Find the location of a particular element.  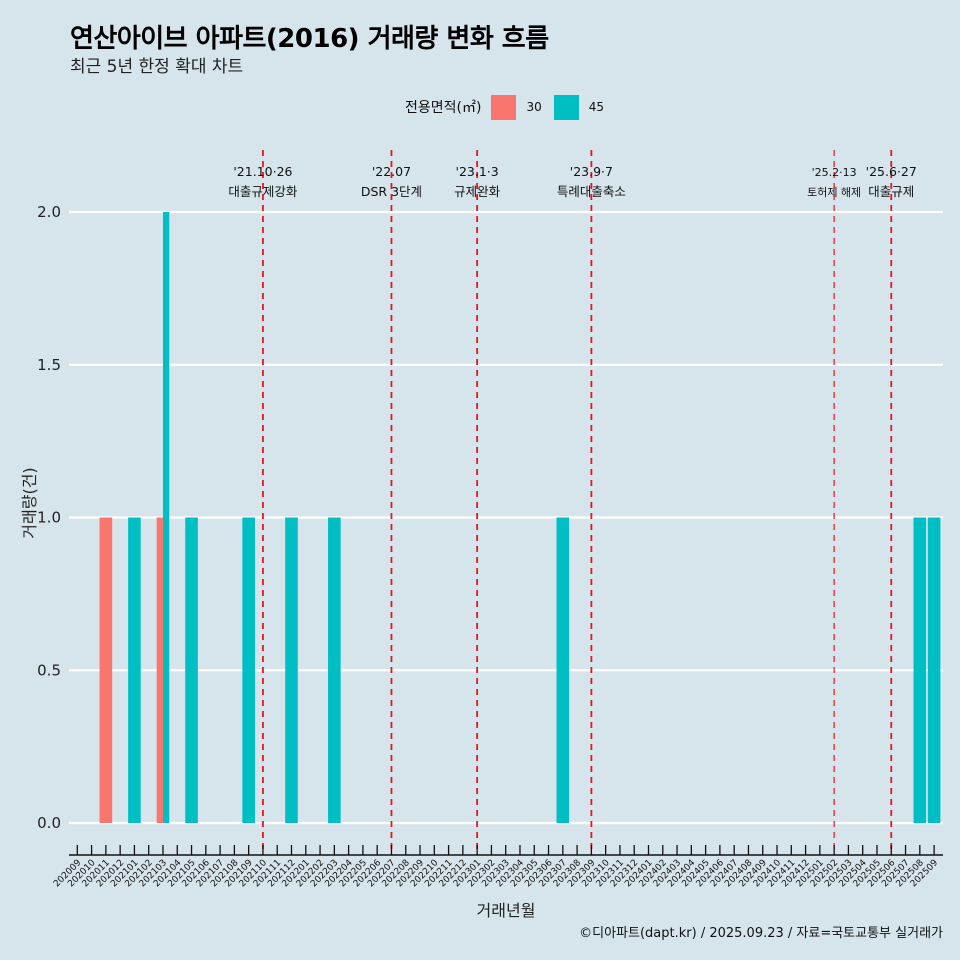

legend-title: 전용면적(㎡) is located at coordinates (443, 108).